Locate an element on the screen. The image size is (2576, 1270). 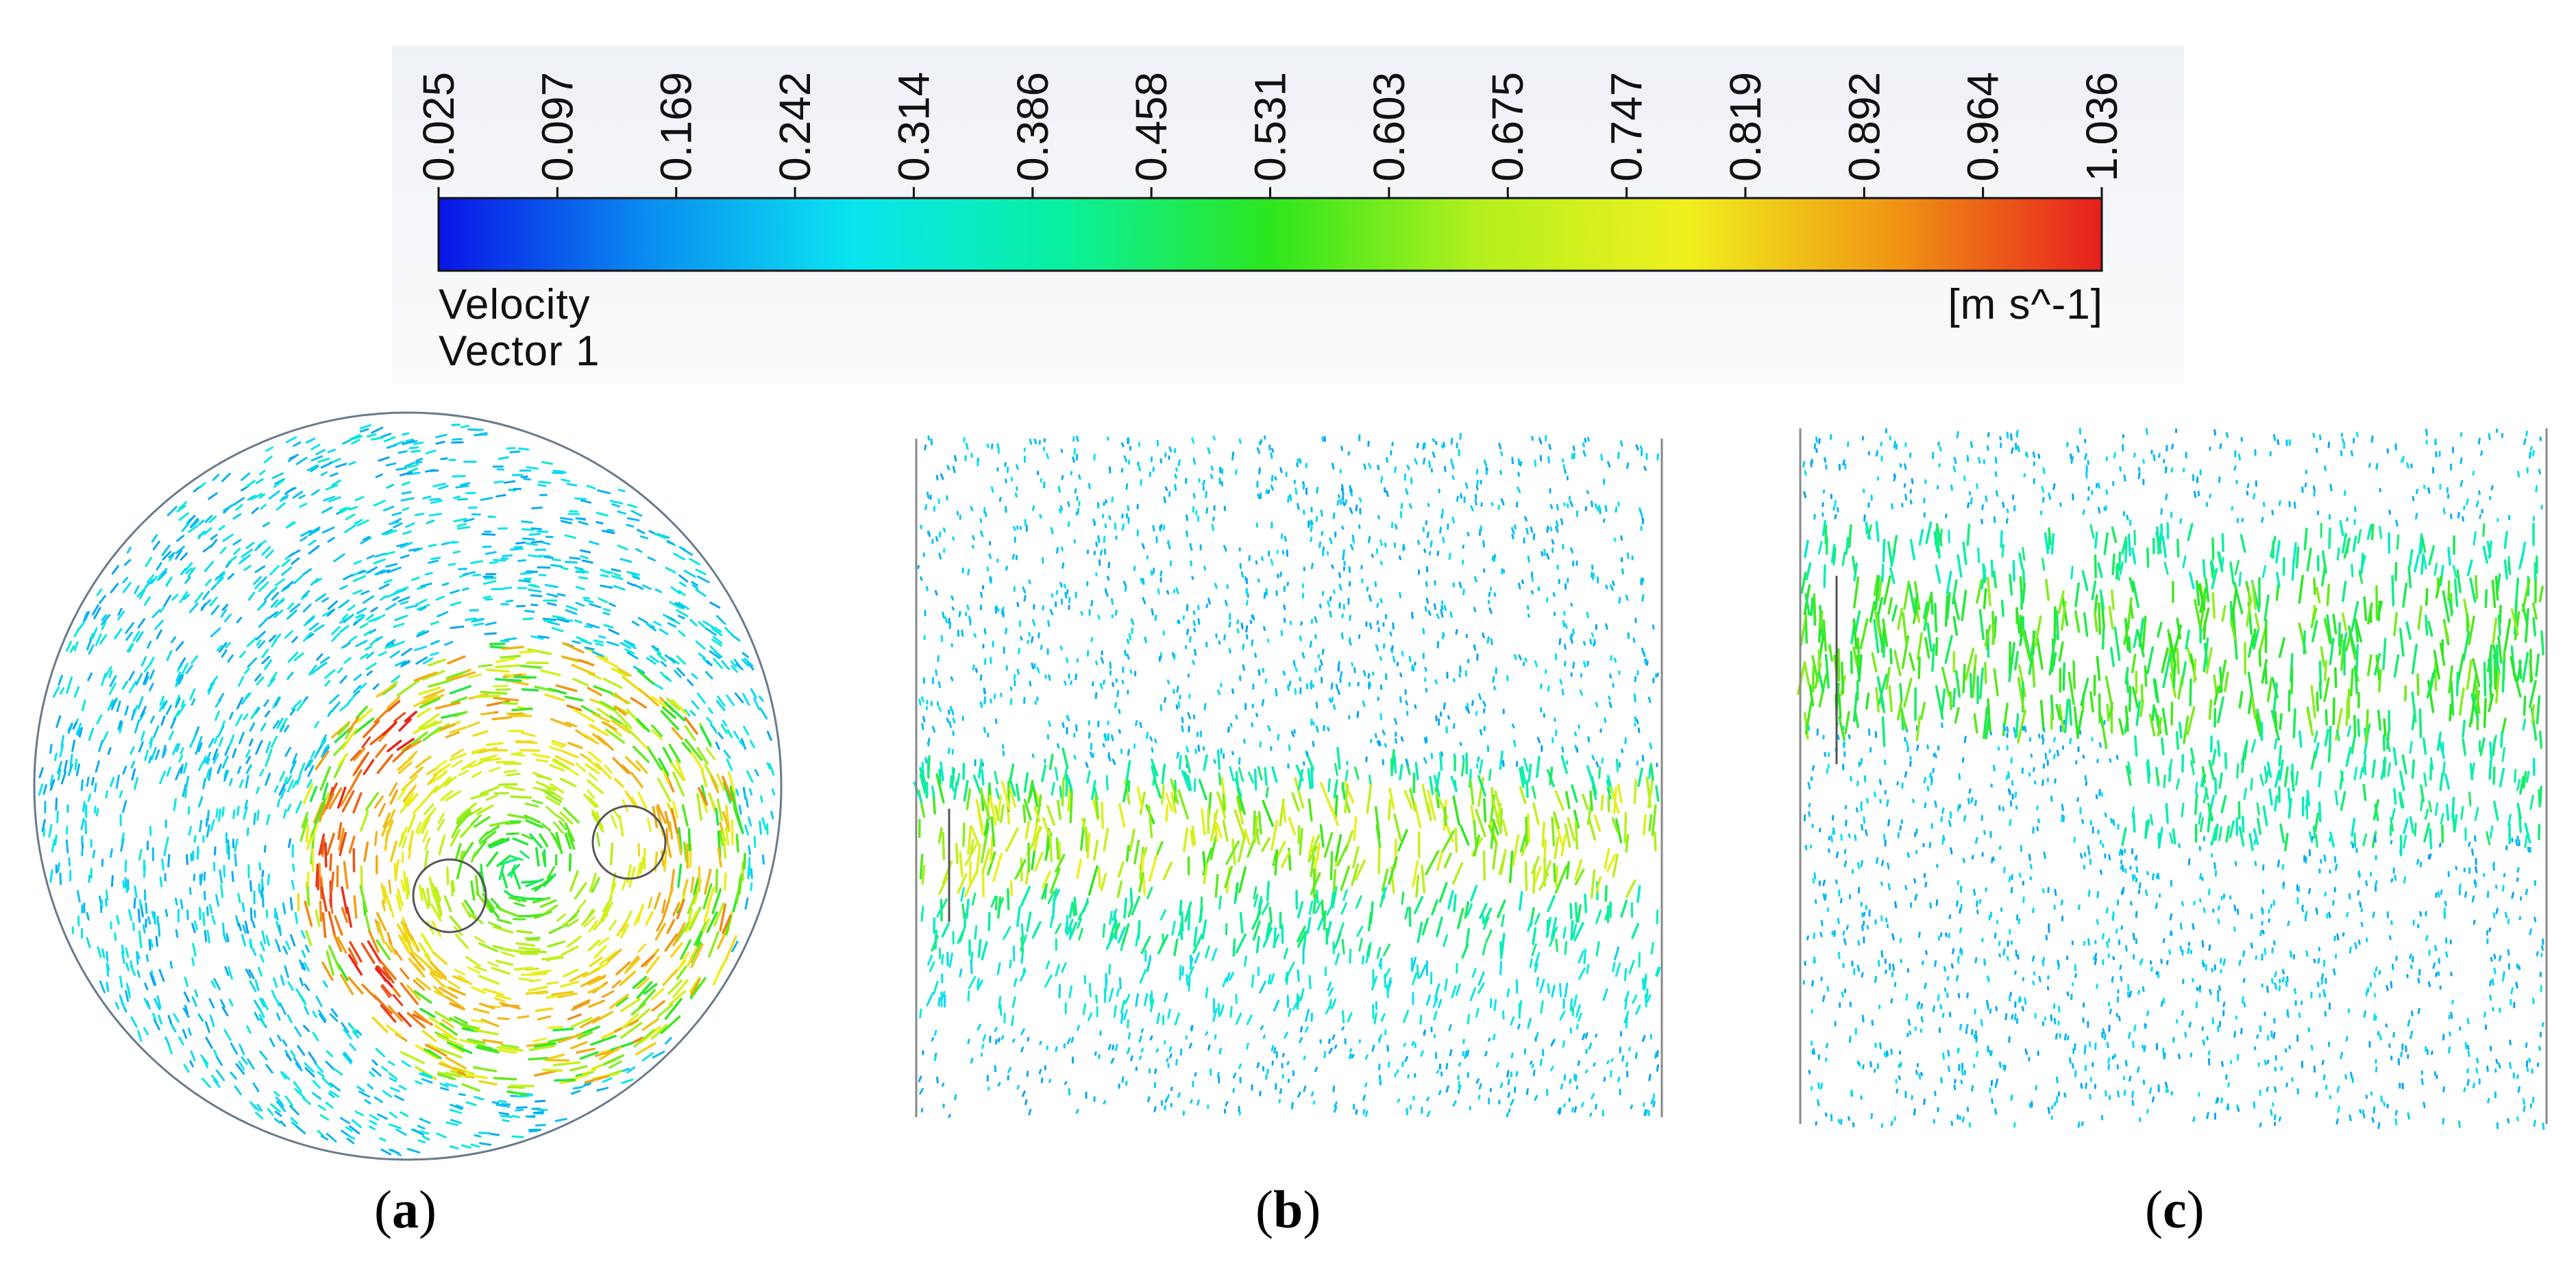
impeller-right is located at coordinates (629, 842).